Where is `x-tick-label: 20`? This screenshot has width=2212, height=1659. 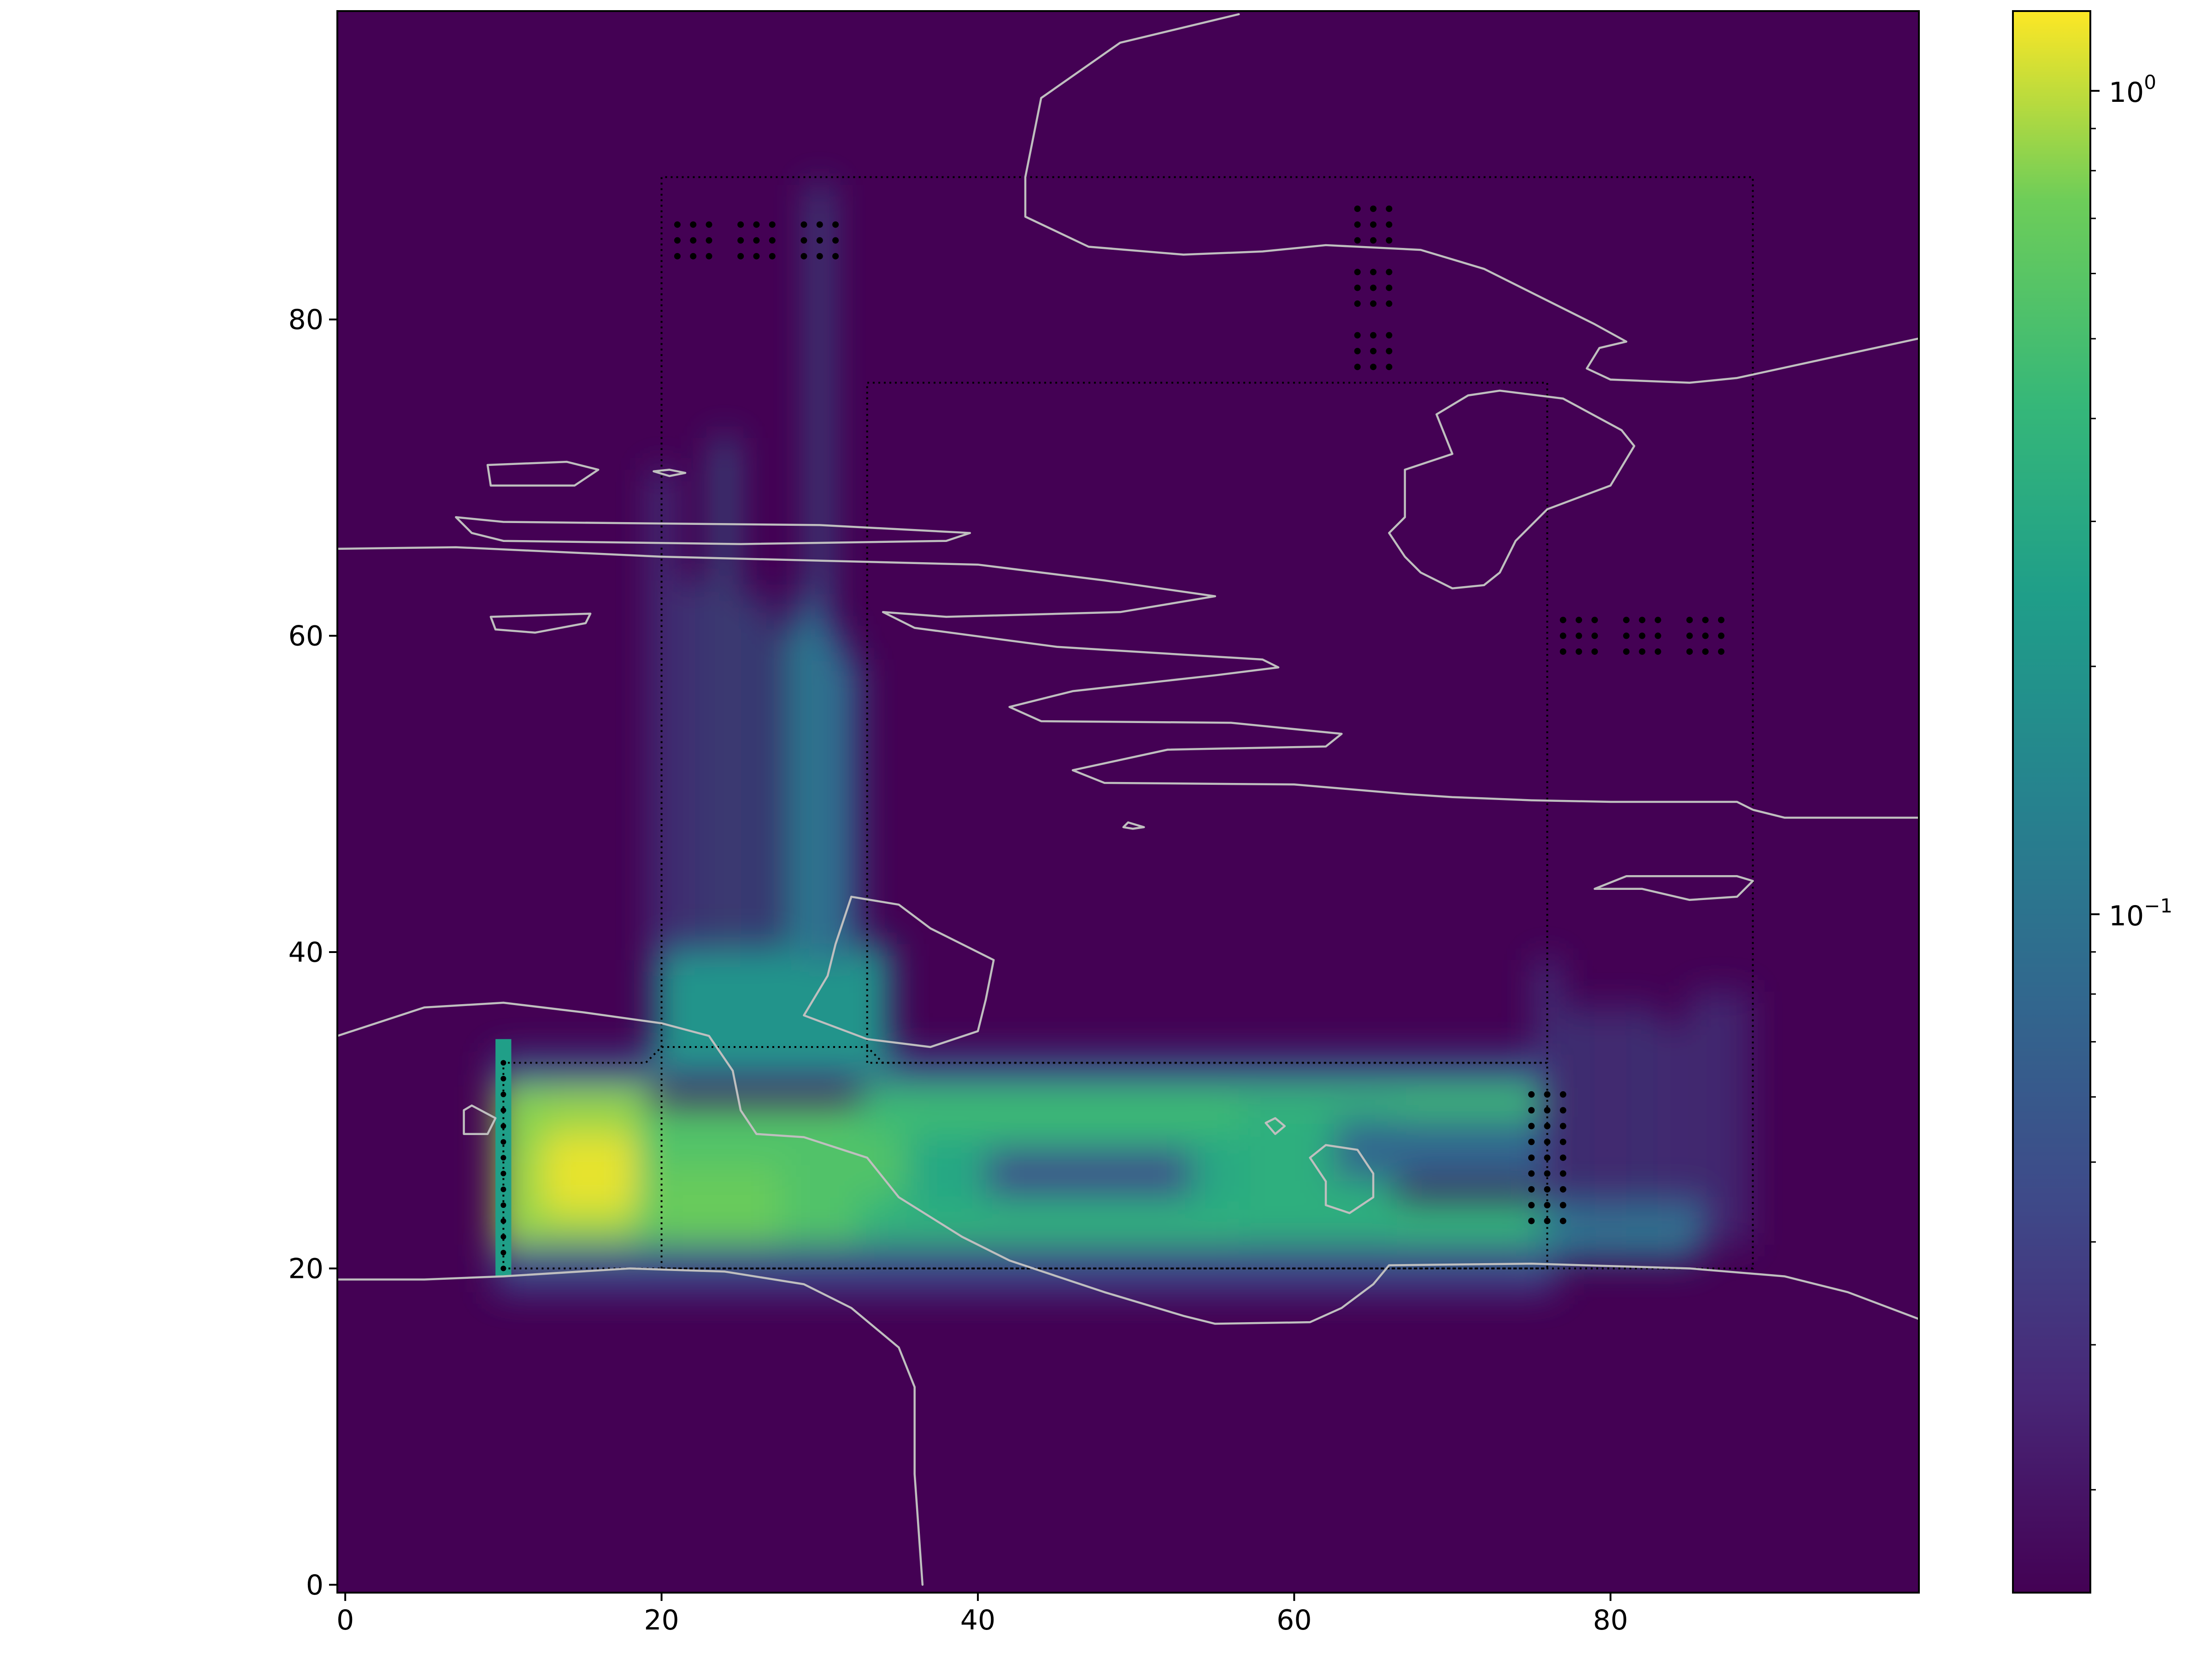 x-tick-label: 20 is located at coordinates (661, 1620).